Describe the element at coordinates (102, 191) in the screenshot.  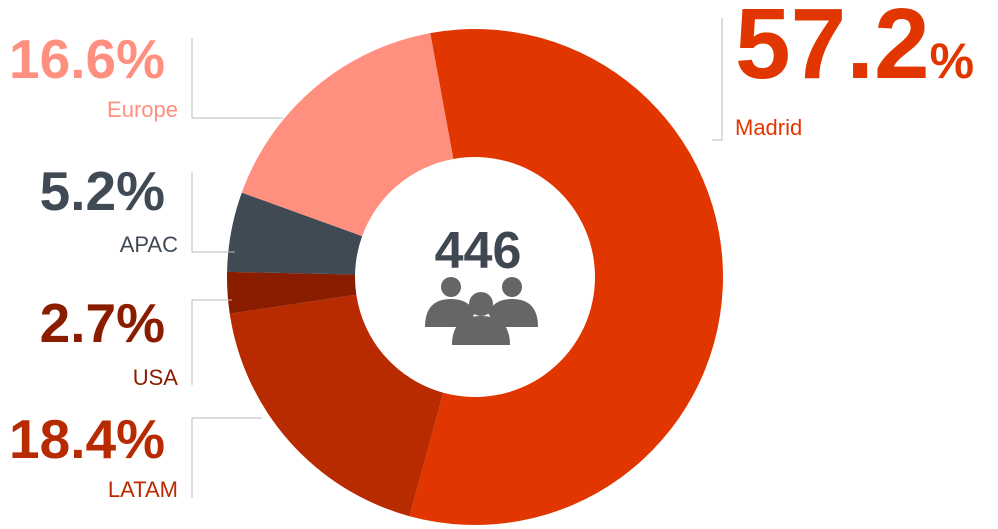
I see `value-label: 5.2%` at that location.